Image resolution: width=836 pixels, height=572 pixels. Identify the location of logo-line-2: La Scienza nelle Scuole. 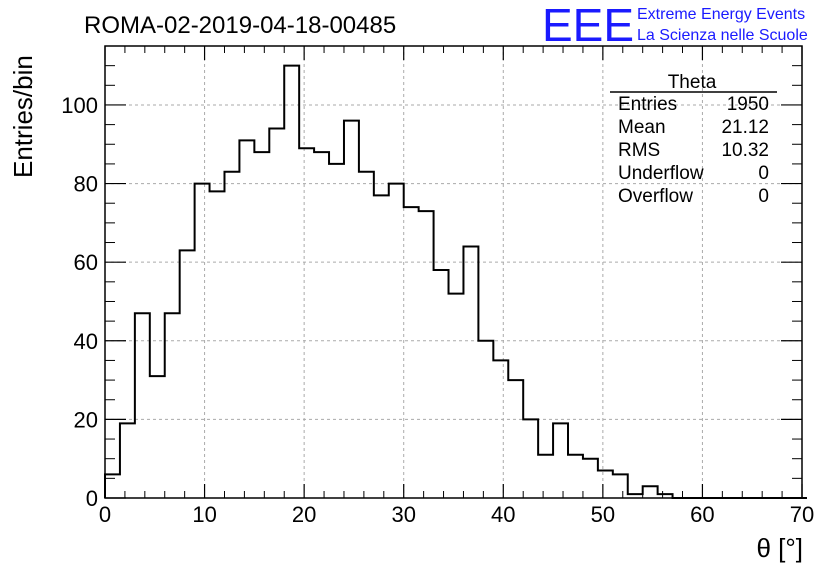
(722, 35).